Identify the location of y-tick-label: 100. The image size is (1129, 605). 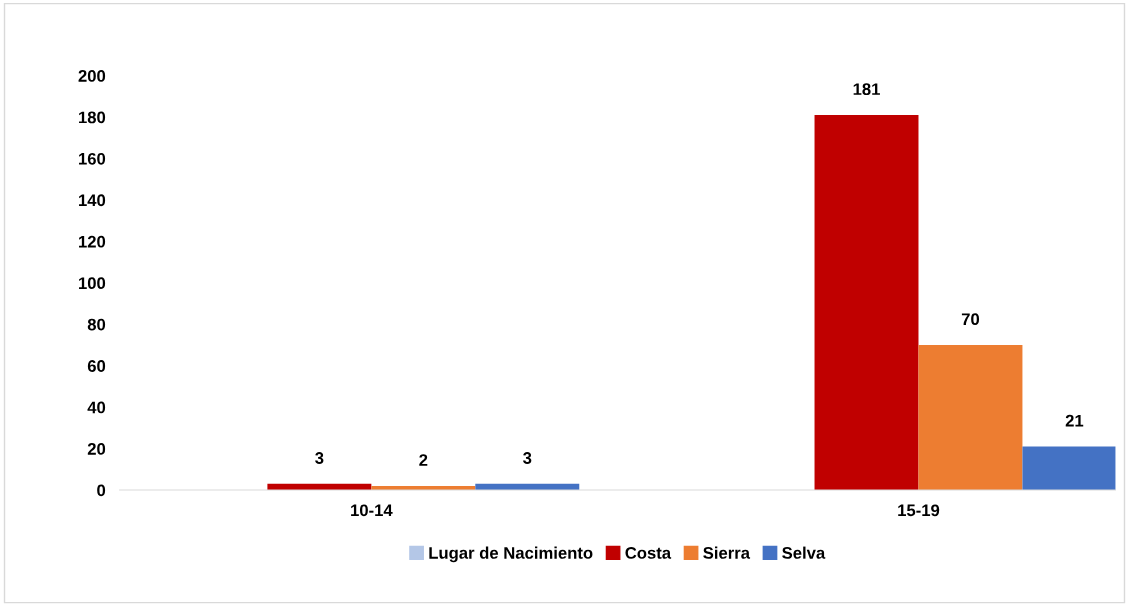
(92, 283).